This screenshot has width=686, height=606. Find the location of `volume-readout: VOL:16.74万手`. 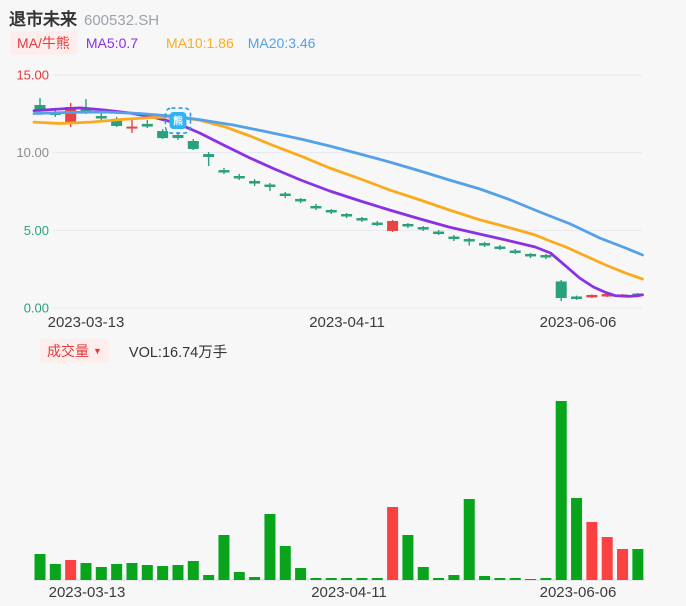

volume-readout: VOL:16.74万手 is located at coordinates (178, 352).